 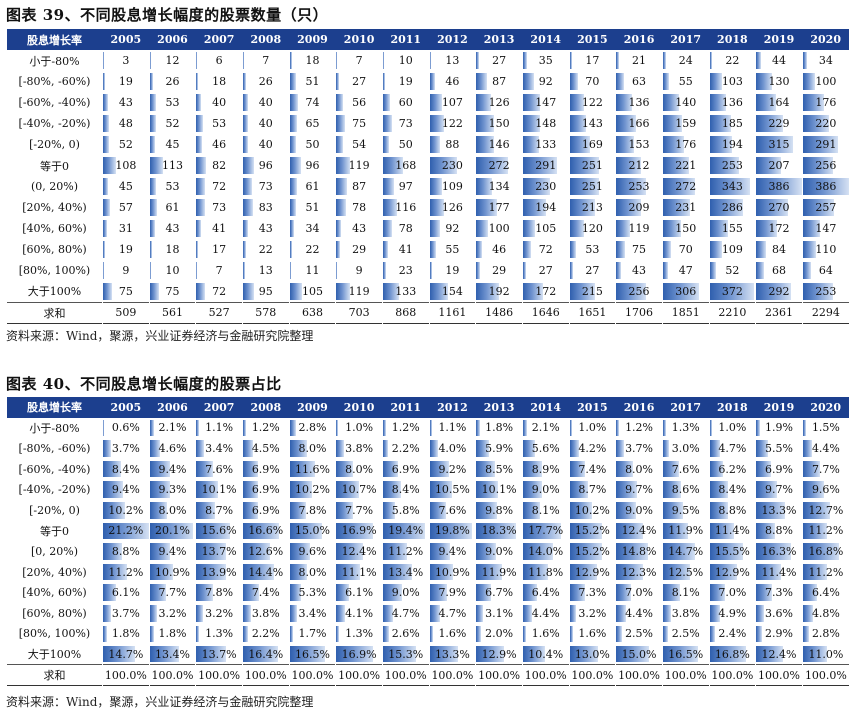 What do you see at coordinates (639, 207) in the screenshot?
I see `cell-value: 209` at bounding box center [639, 207].